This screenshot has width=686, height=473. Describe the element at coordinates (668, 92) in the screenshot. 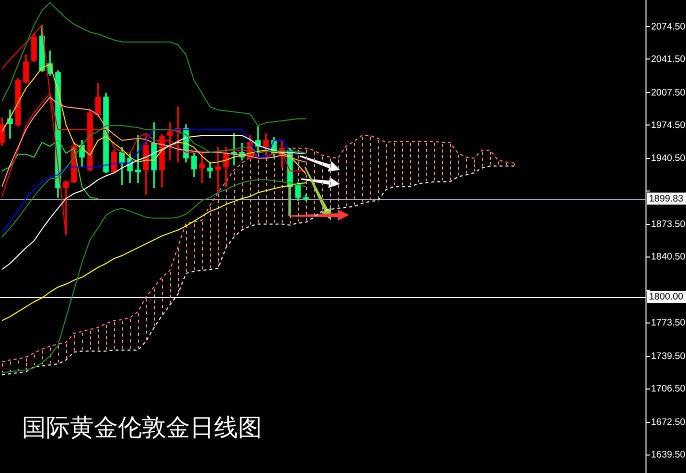

I see `y-tick-label: 2007.50` at that location.